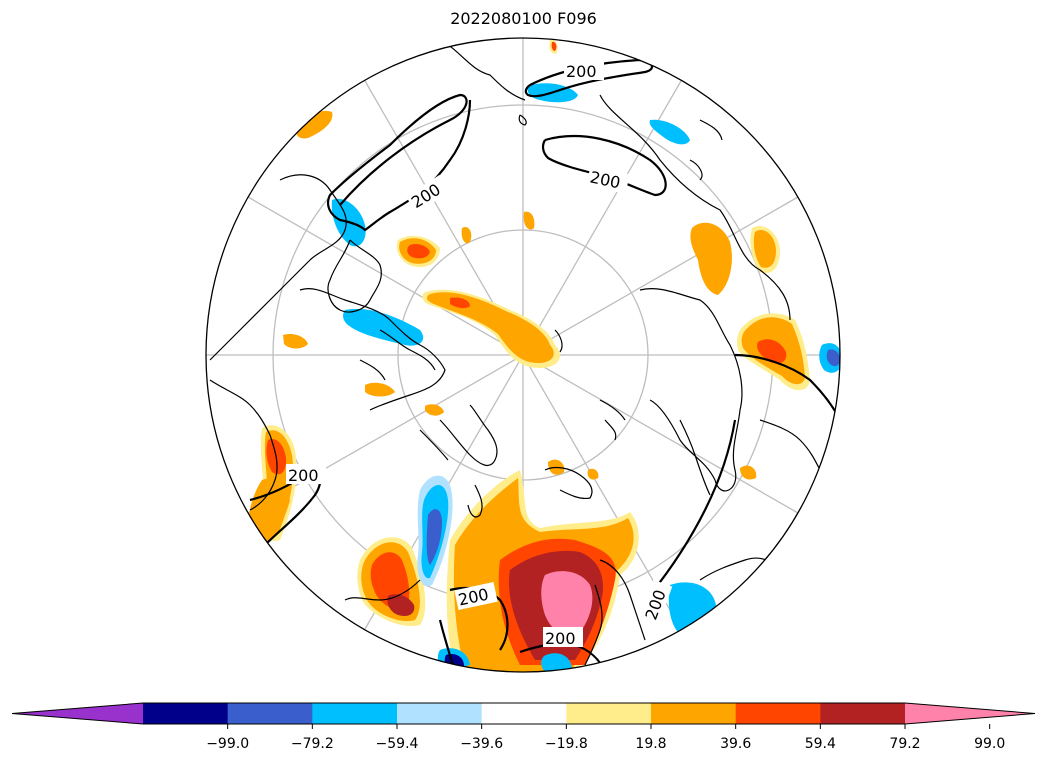 Image resolution: width=1047 pixels, height=763 pixels. I want to click on colorbar-tick-label: −39.6, so click(481, 744).